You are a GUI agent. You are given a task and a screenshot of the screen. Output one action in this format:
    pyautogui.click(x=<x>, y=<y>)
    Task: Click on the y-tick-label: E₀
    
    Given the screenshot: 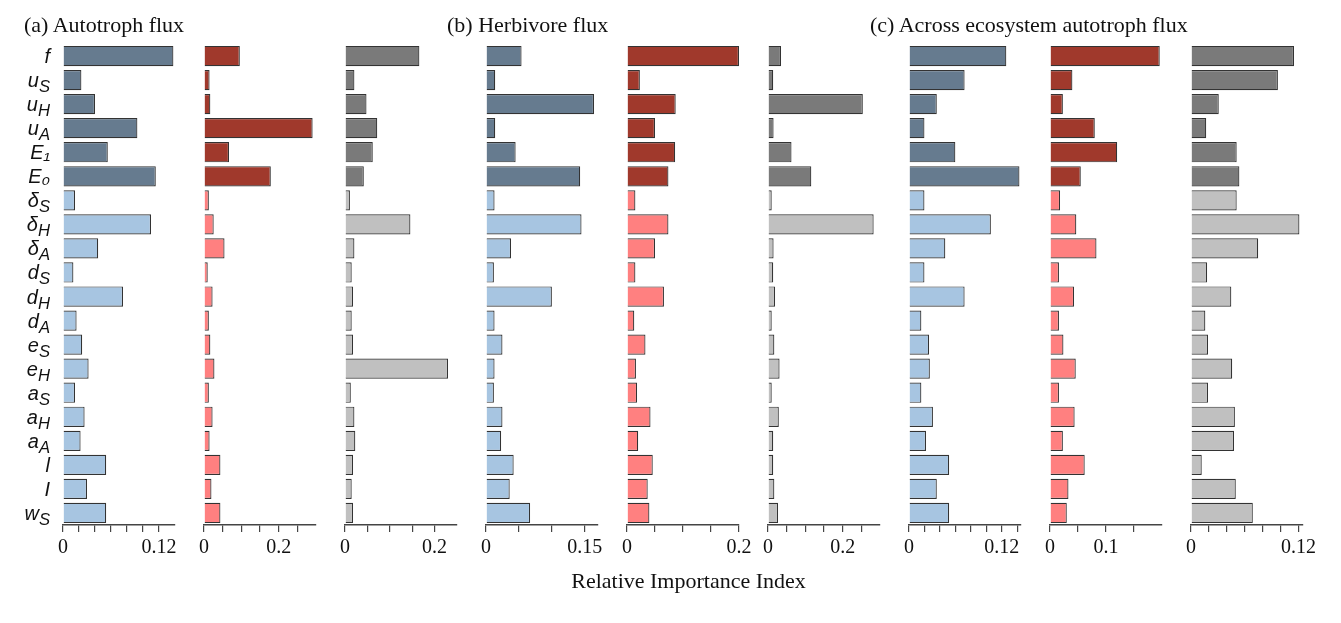 What is the action you would take?
    pyautogui.click(x=39, y=177)
    